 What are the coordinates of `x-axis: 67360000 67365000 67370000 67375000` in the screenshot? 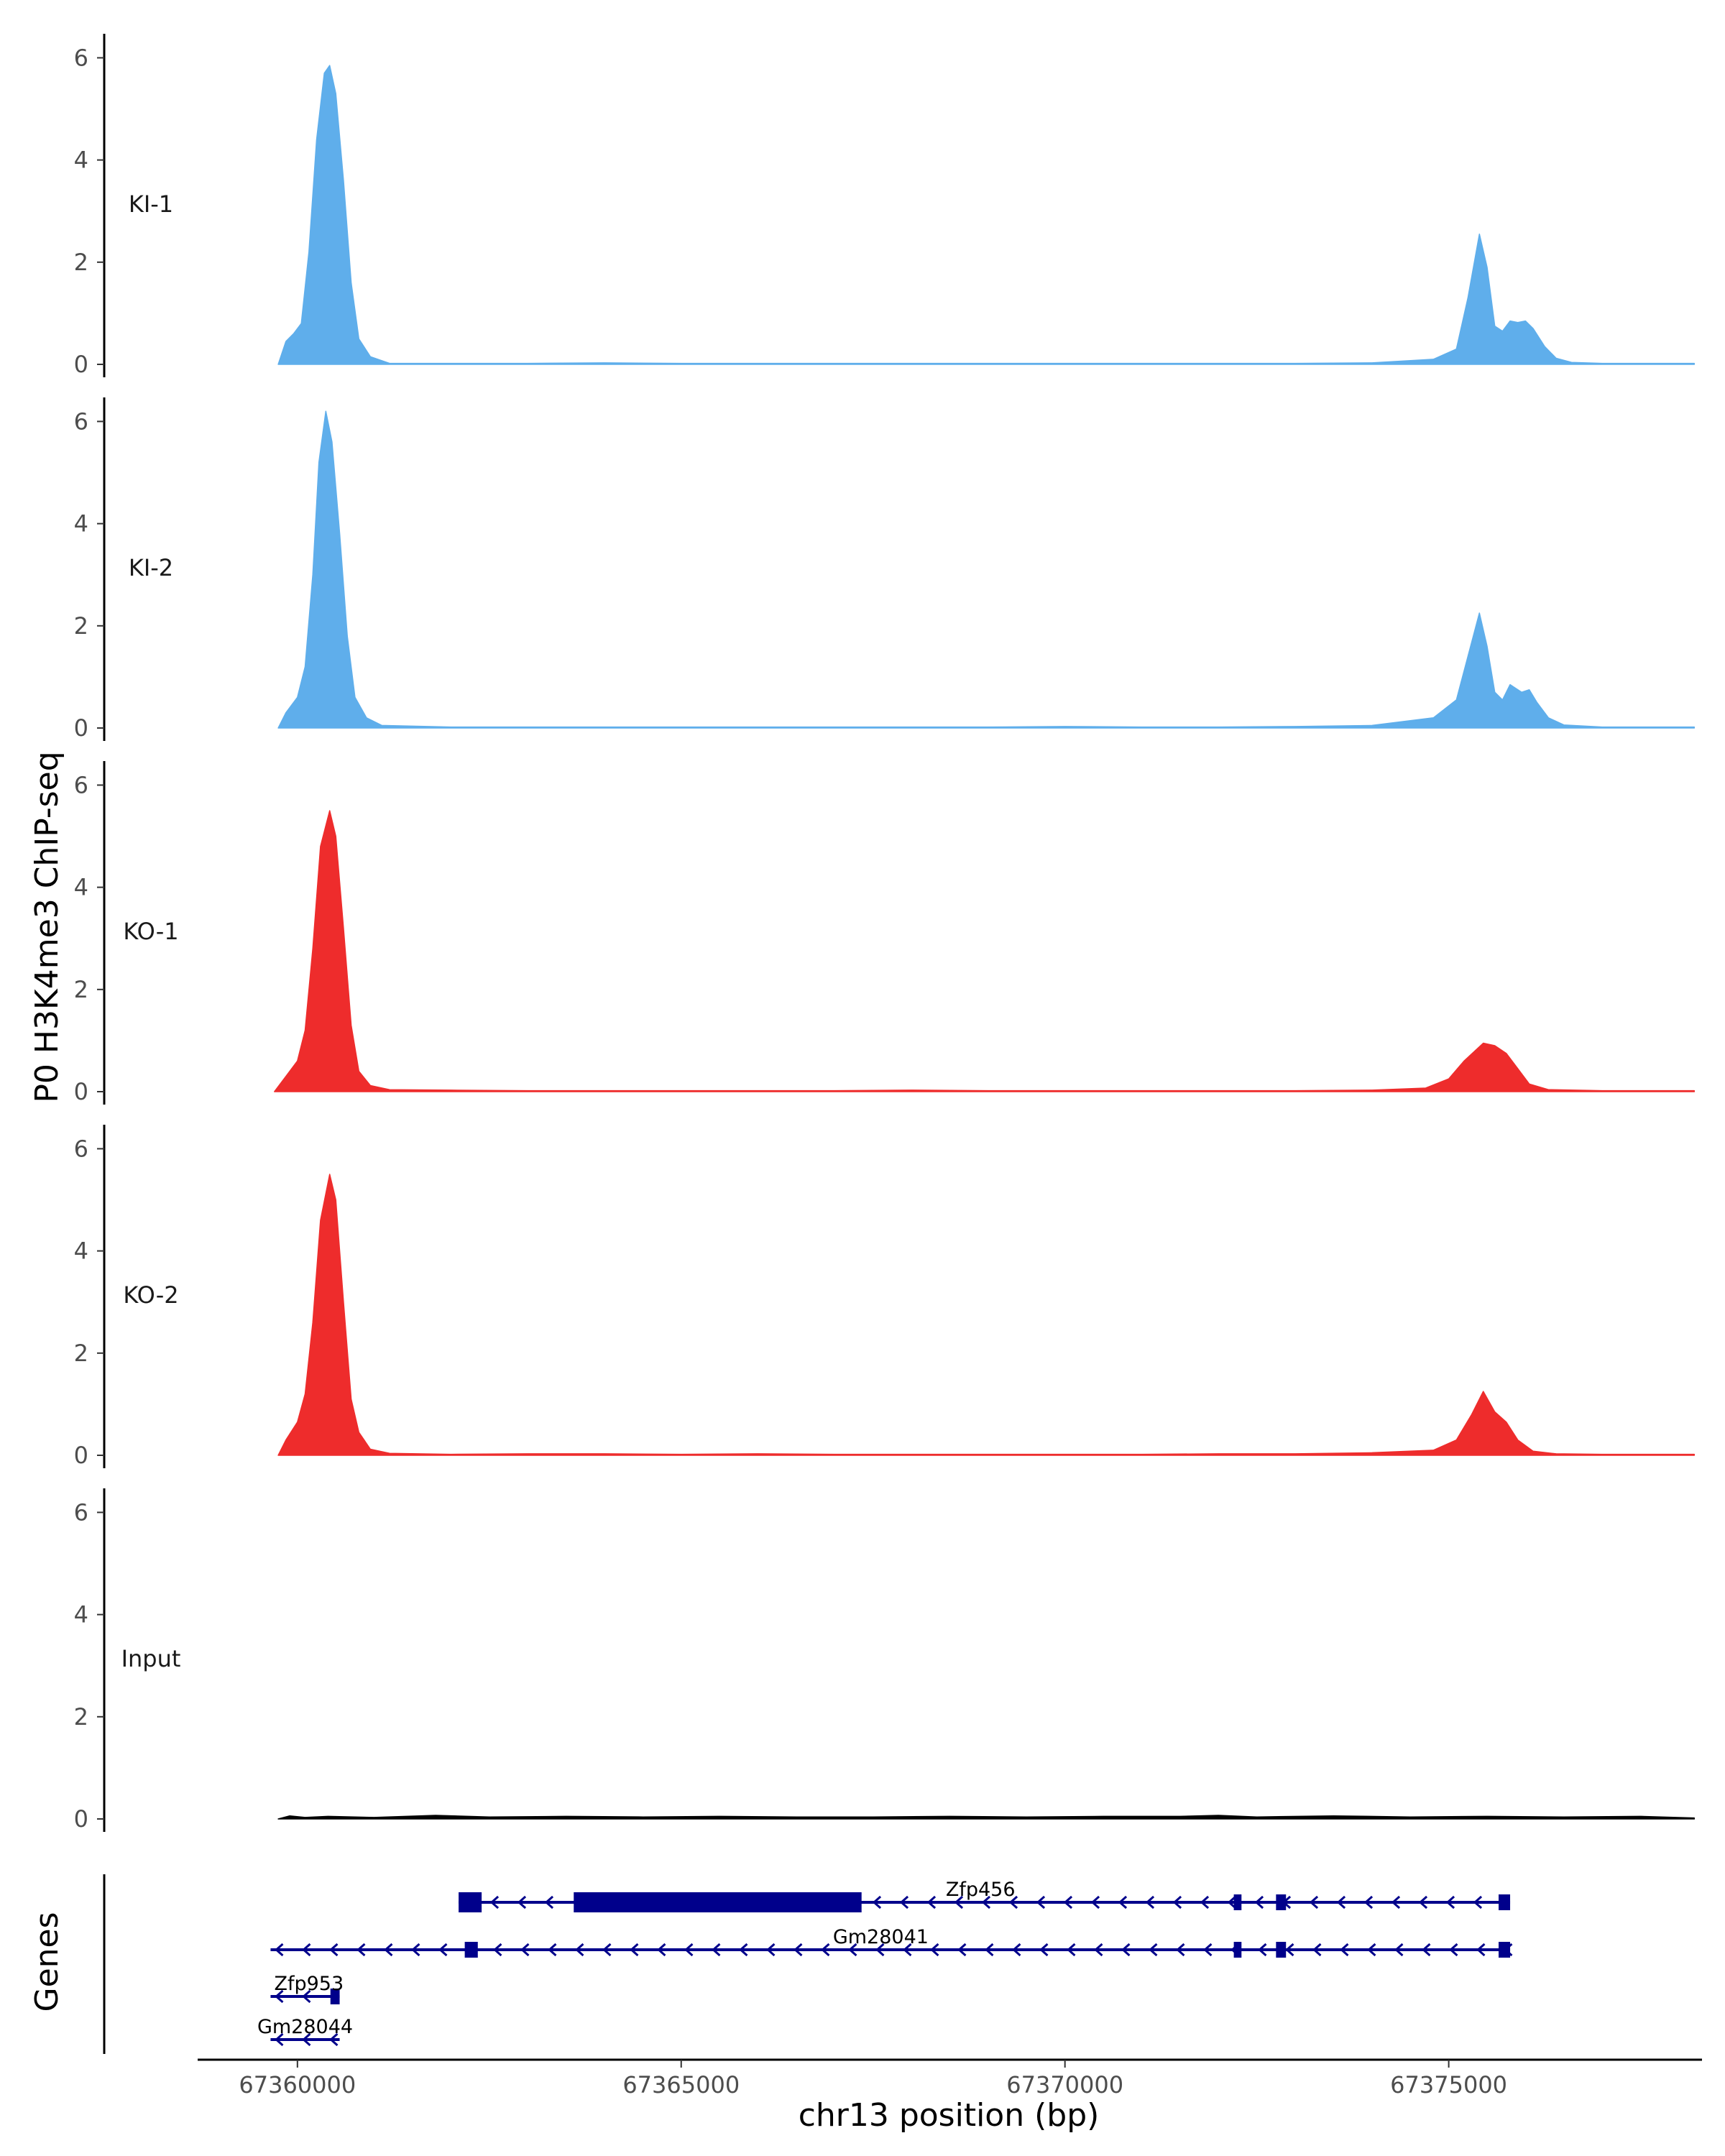 It's located at (950, 2078).